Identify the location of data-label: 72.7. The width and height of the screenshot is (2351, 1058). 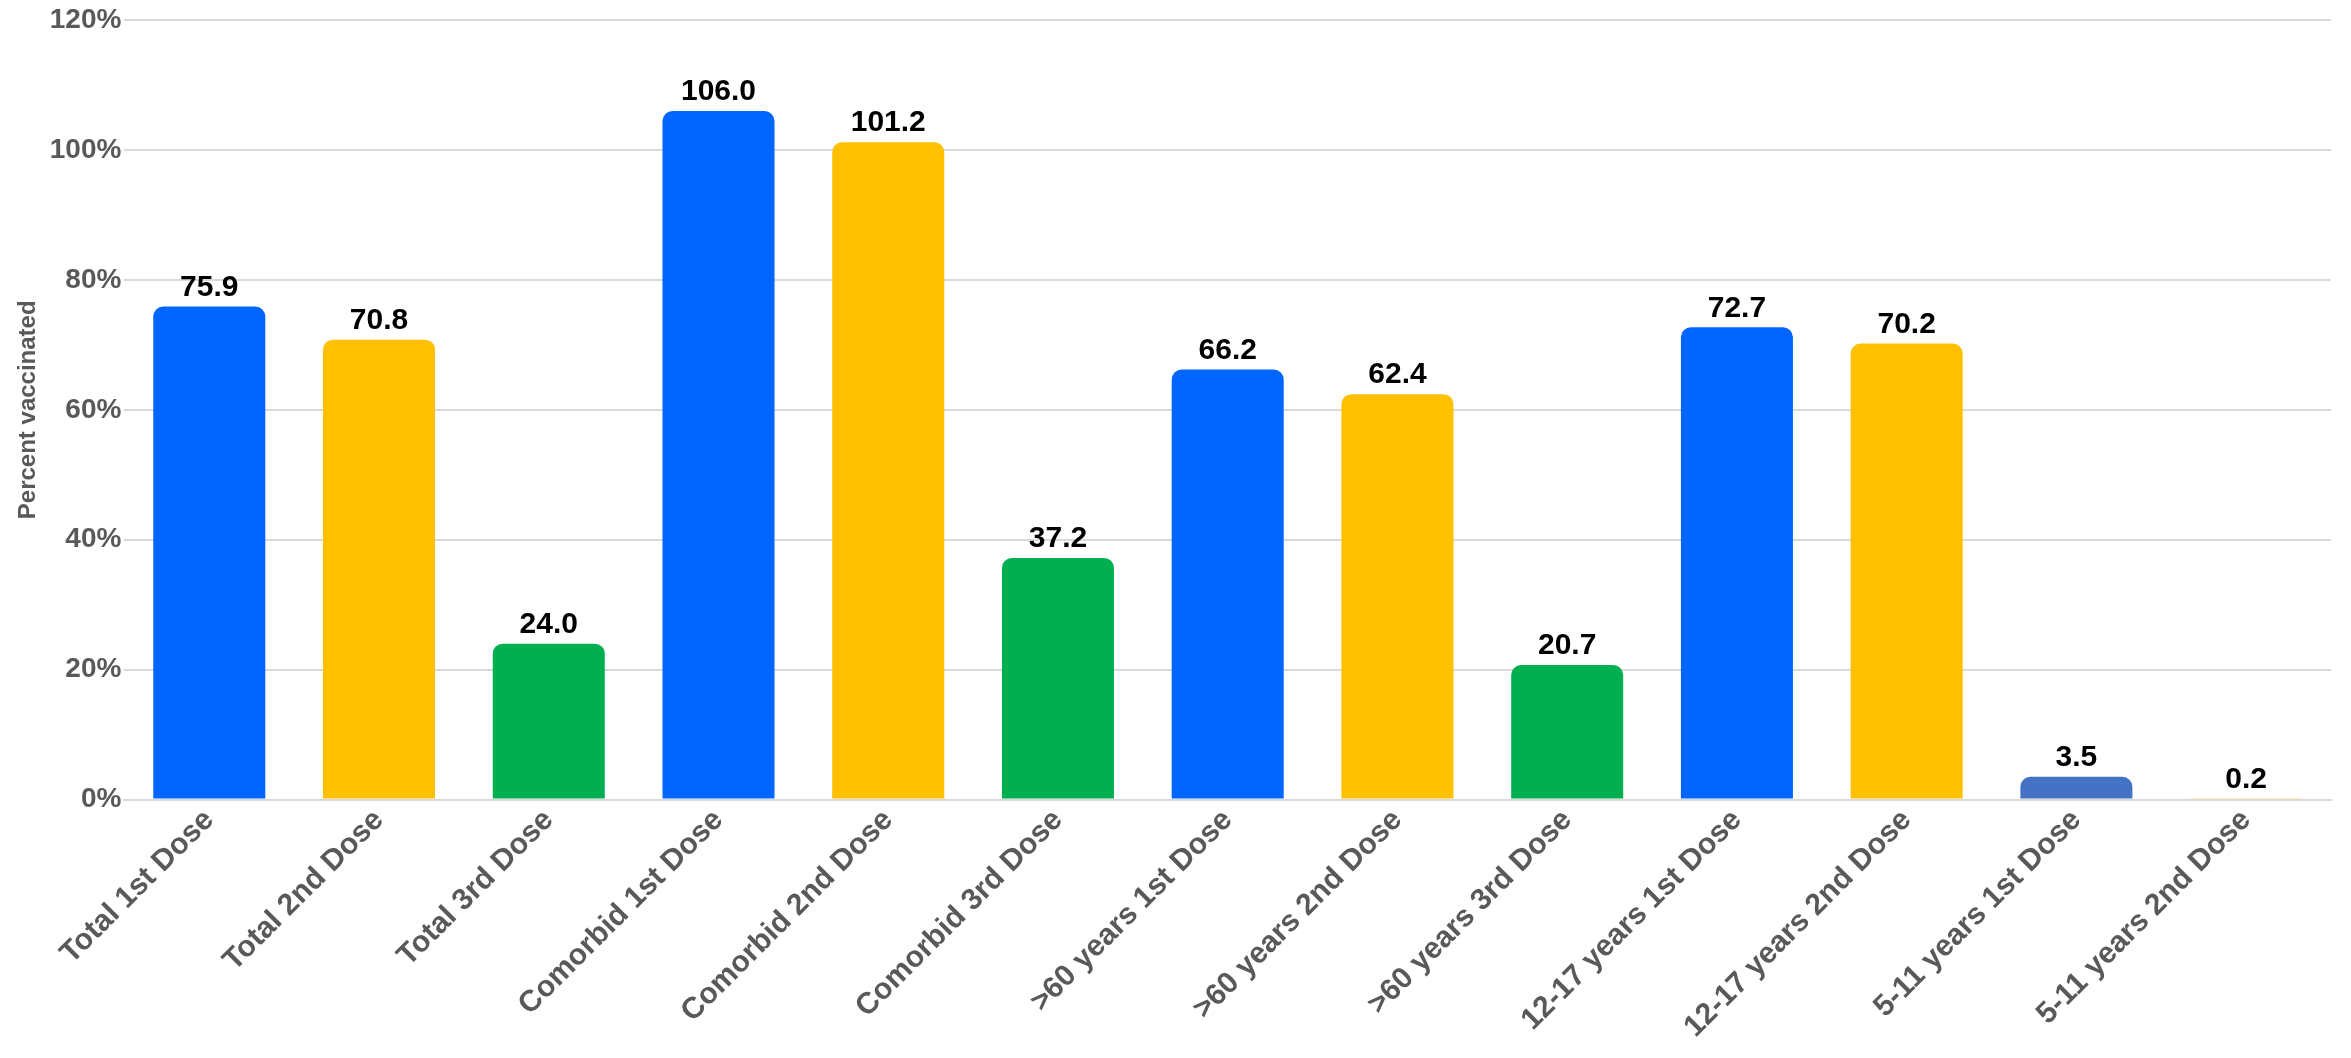
(1737, 306).